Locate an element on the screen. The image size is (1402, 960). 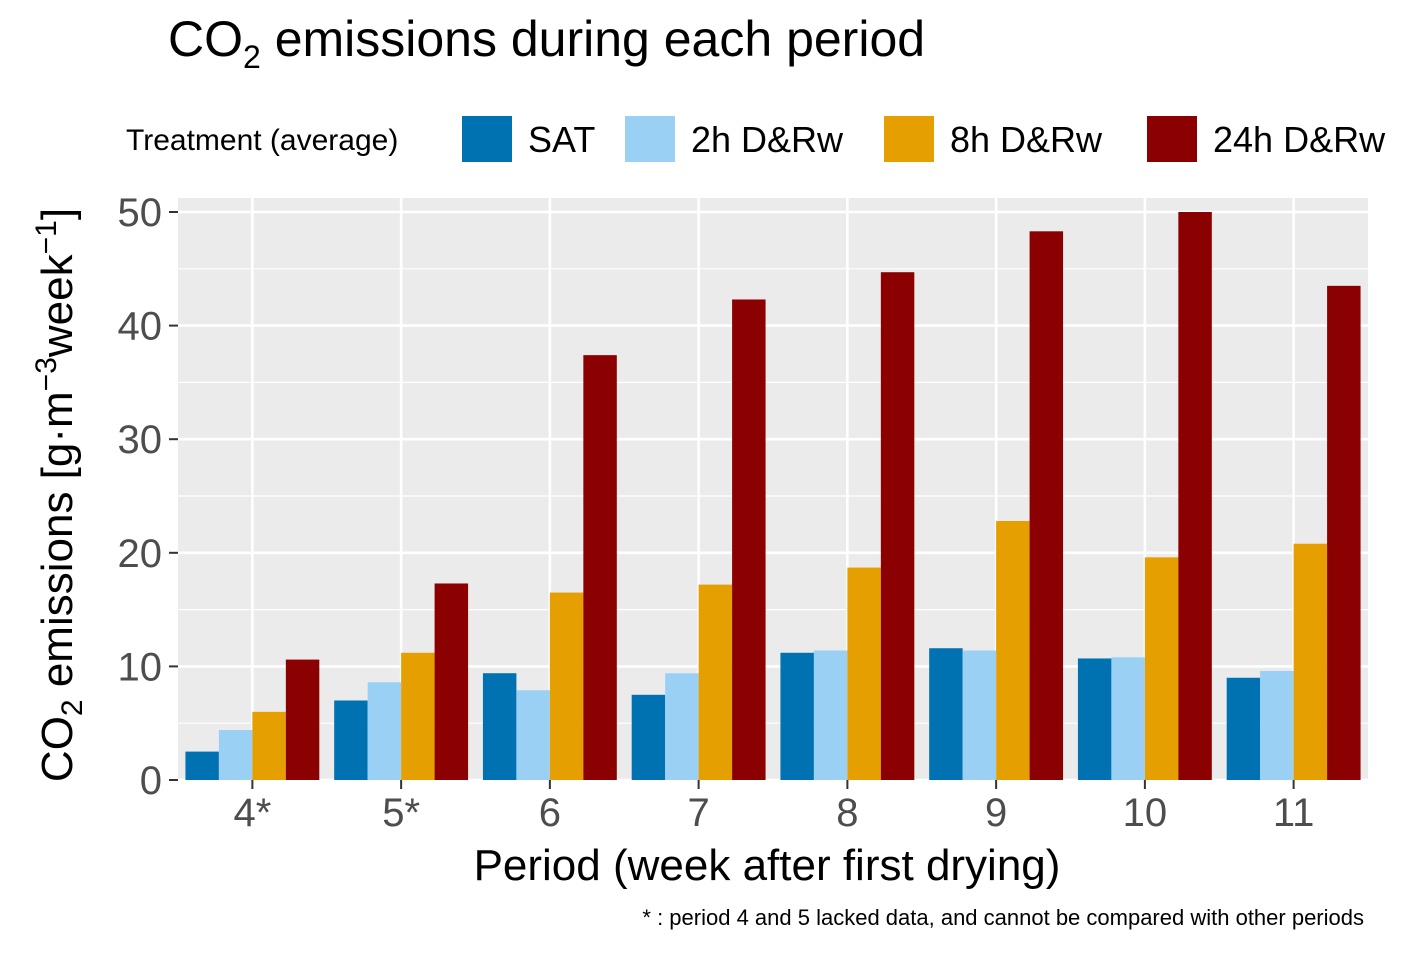
legend-label: 24h D&Rw is located at coordinates (1299, 139).